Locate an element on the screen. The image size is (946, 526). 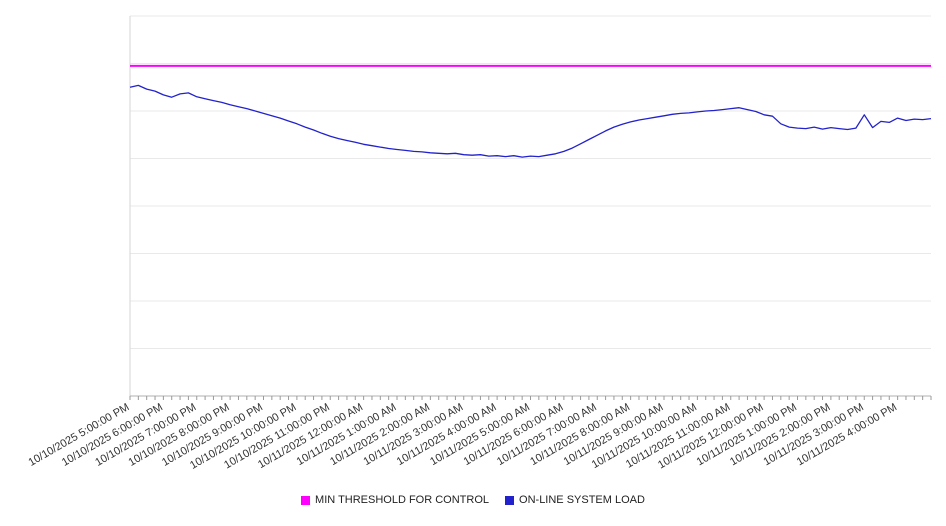
legend-item-online-load: ON-LINE SYSTEM LOAD is located at coordinates (575, 500).